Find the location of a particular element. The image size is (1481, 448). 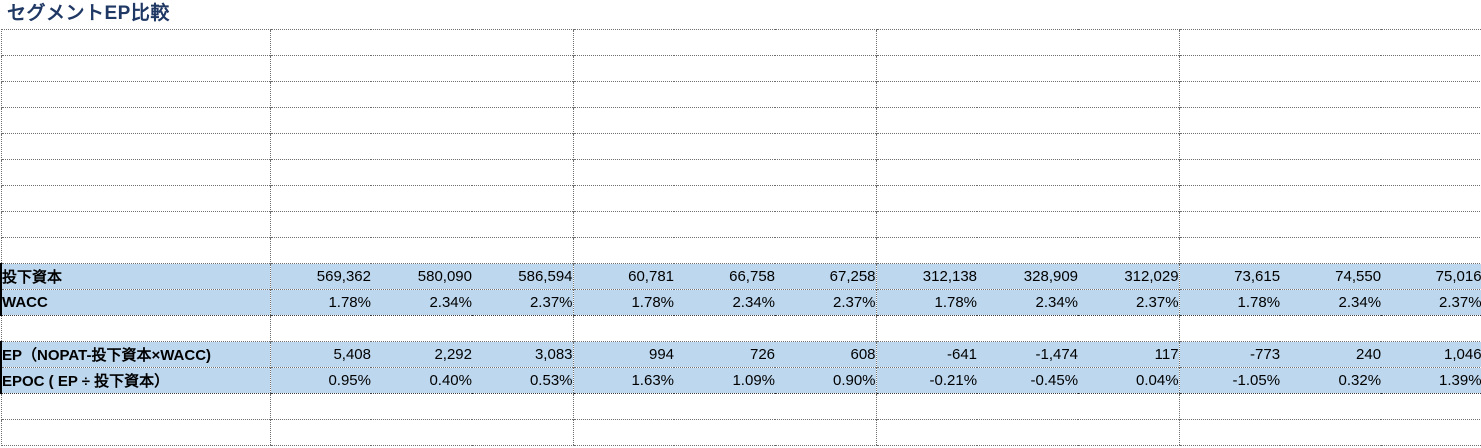

ep-value: -1,474 is located at coordinates (1028, 354).